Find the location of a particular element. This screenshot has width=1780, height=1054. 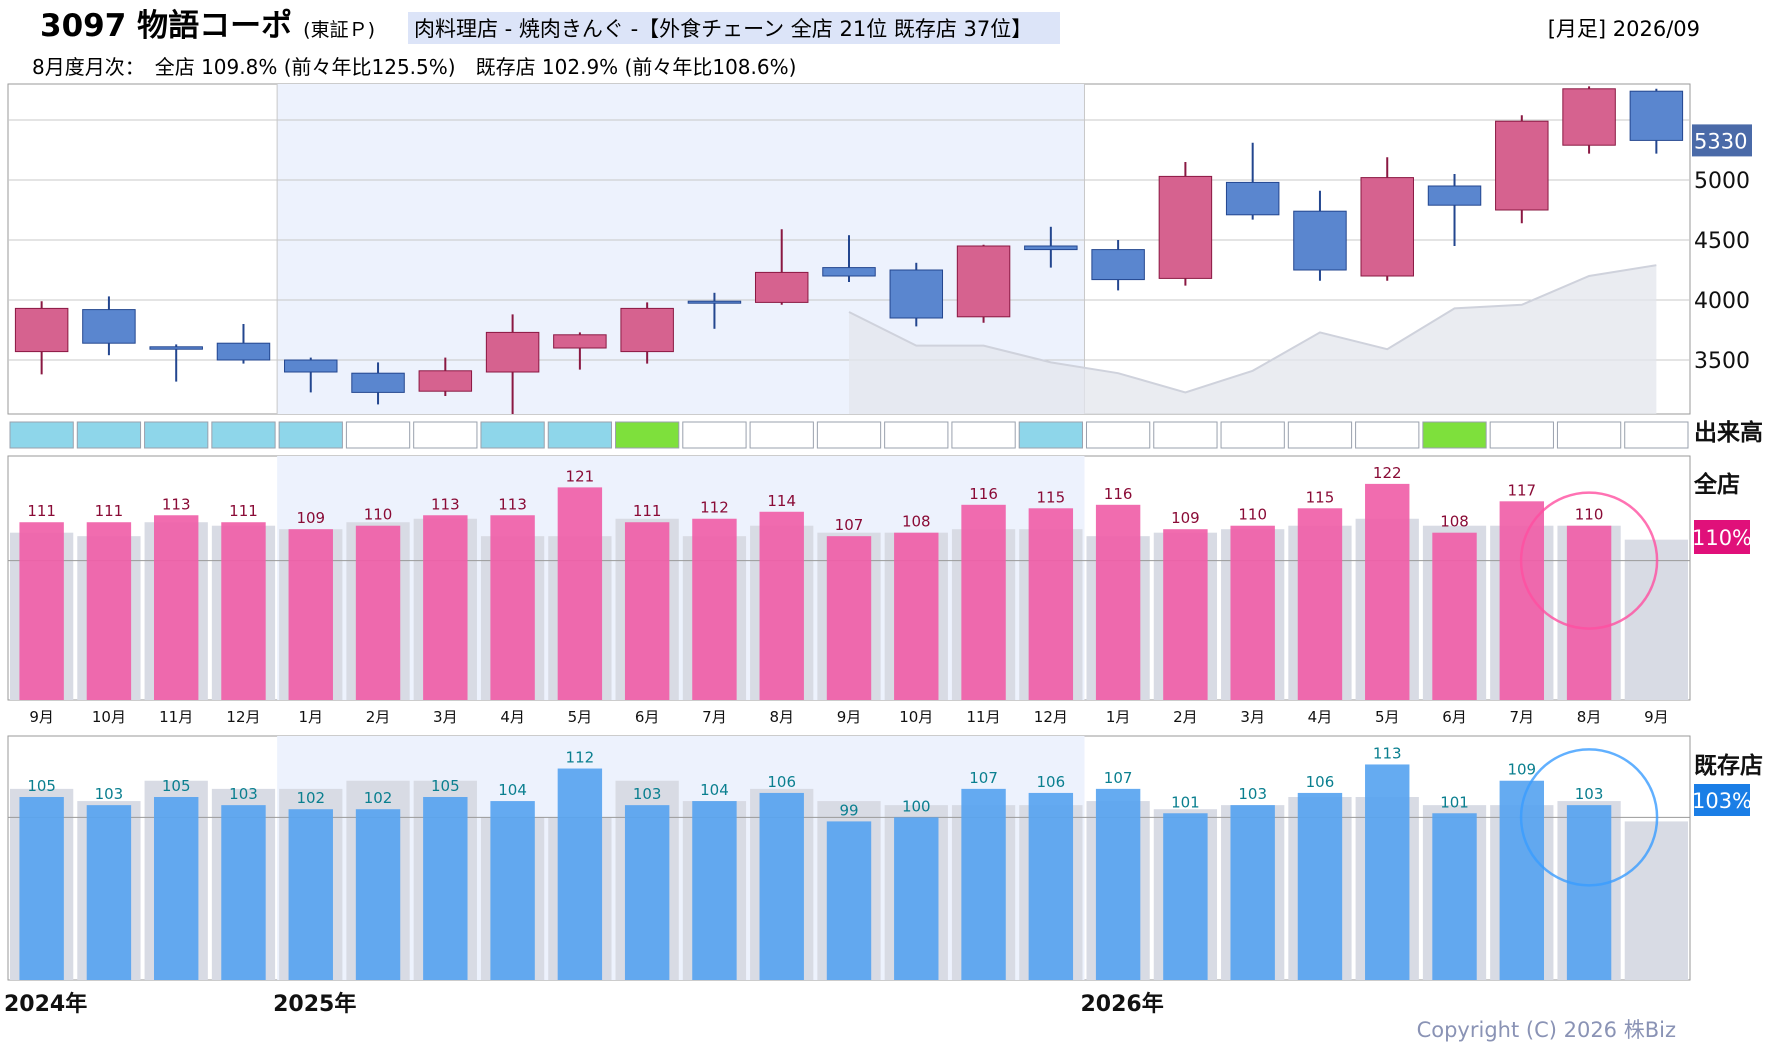

month-tick-label: 9月 is located at coordinates (1656, 717).